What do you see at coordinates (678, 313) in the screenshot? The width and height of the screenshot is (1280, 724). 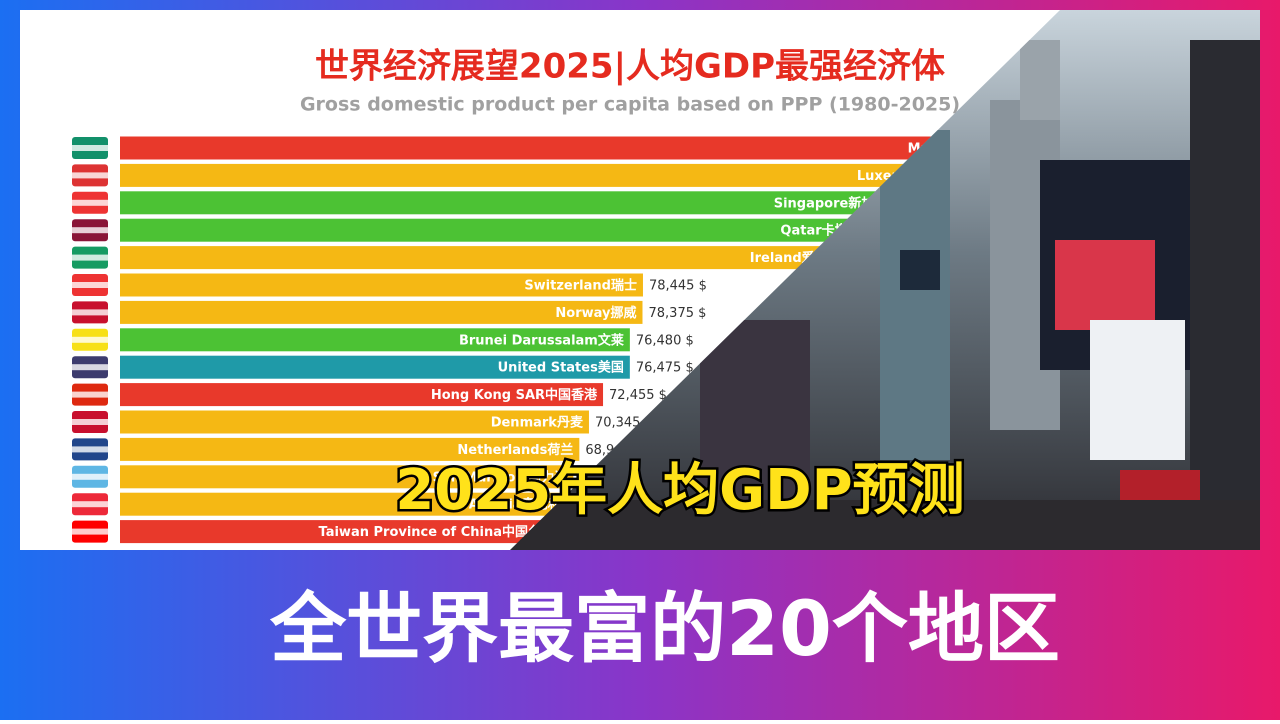 I see `value-label: 78,375 $` at bounding box center [678, 313].